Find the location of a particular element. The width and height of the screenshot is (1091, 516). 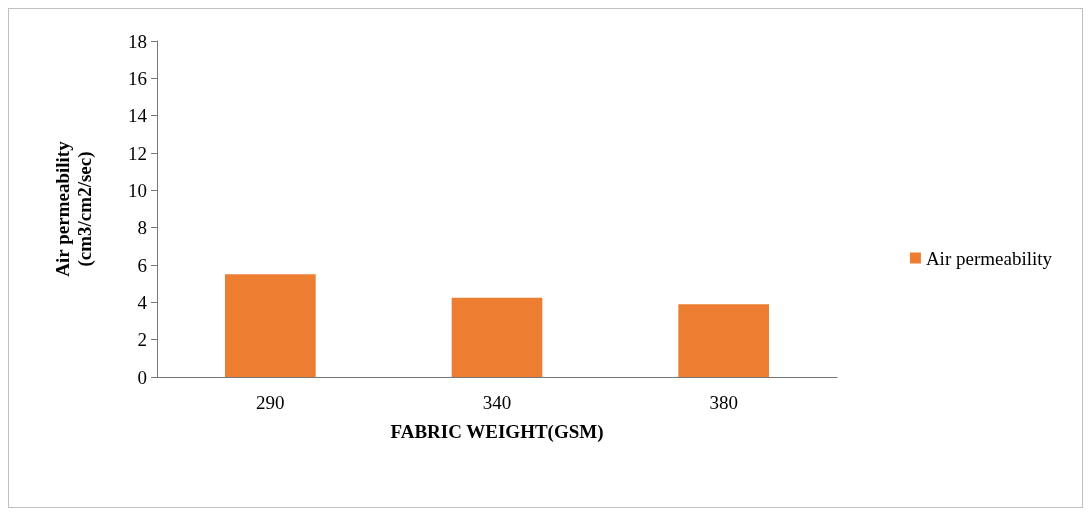

x-tick-label: 290 is located at coordinates (270, 402).